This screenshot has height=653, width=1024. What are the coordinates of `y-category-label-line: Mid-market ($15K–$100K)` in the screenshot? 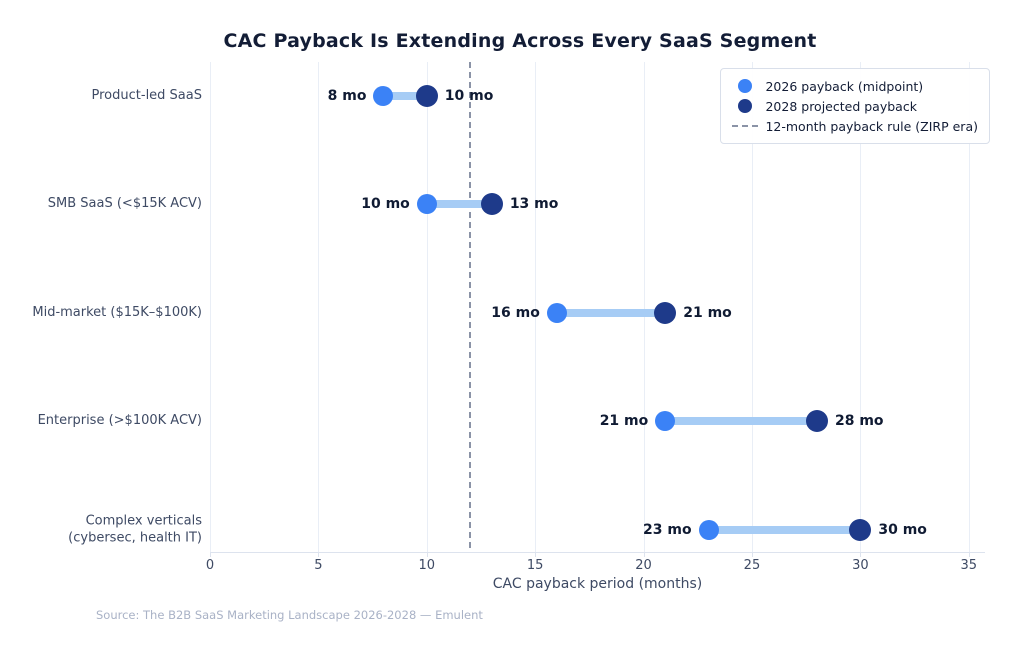 It's located at (117, 313).